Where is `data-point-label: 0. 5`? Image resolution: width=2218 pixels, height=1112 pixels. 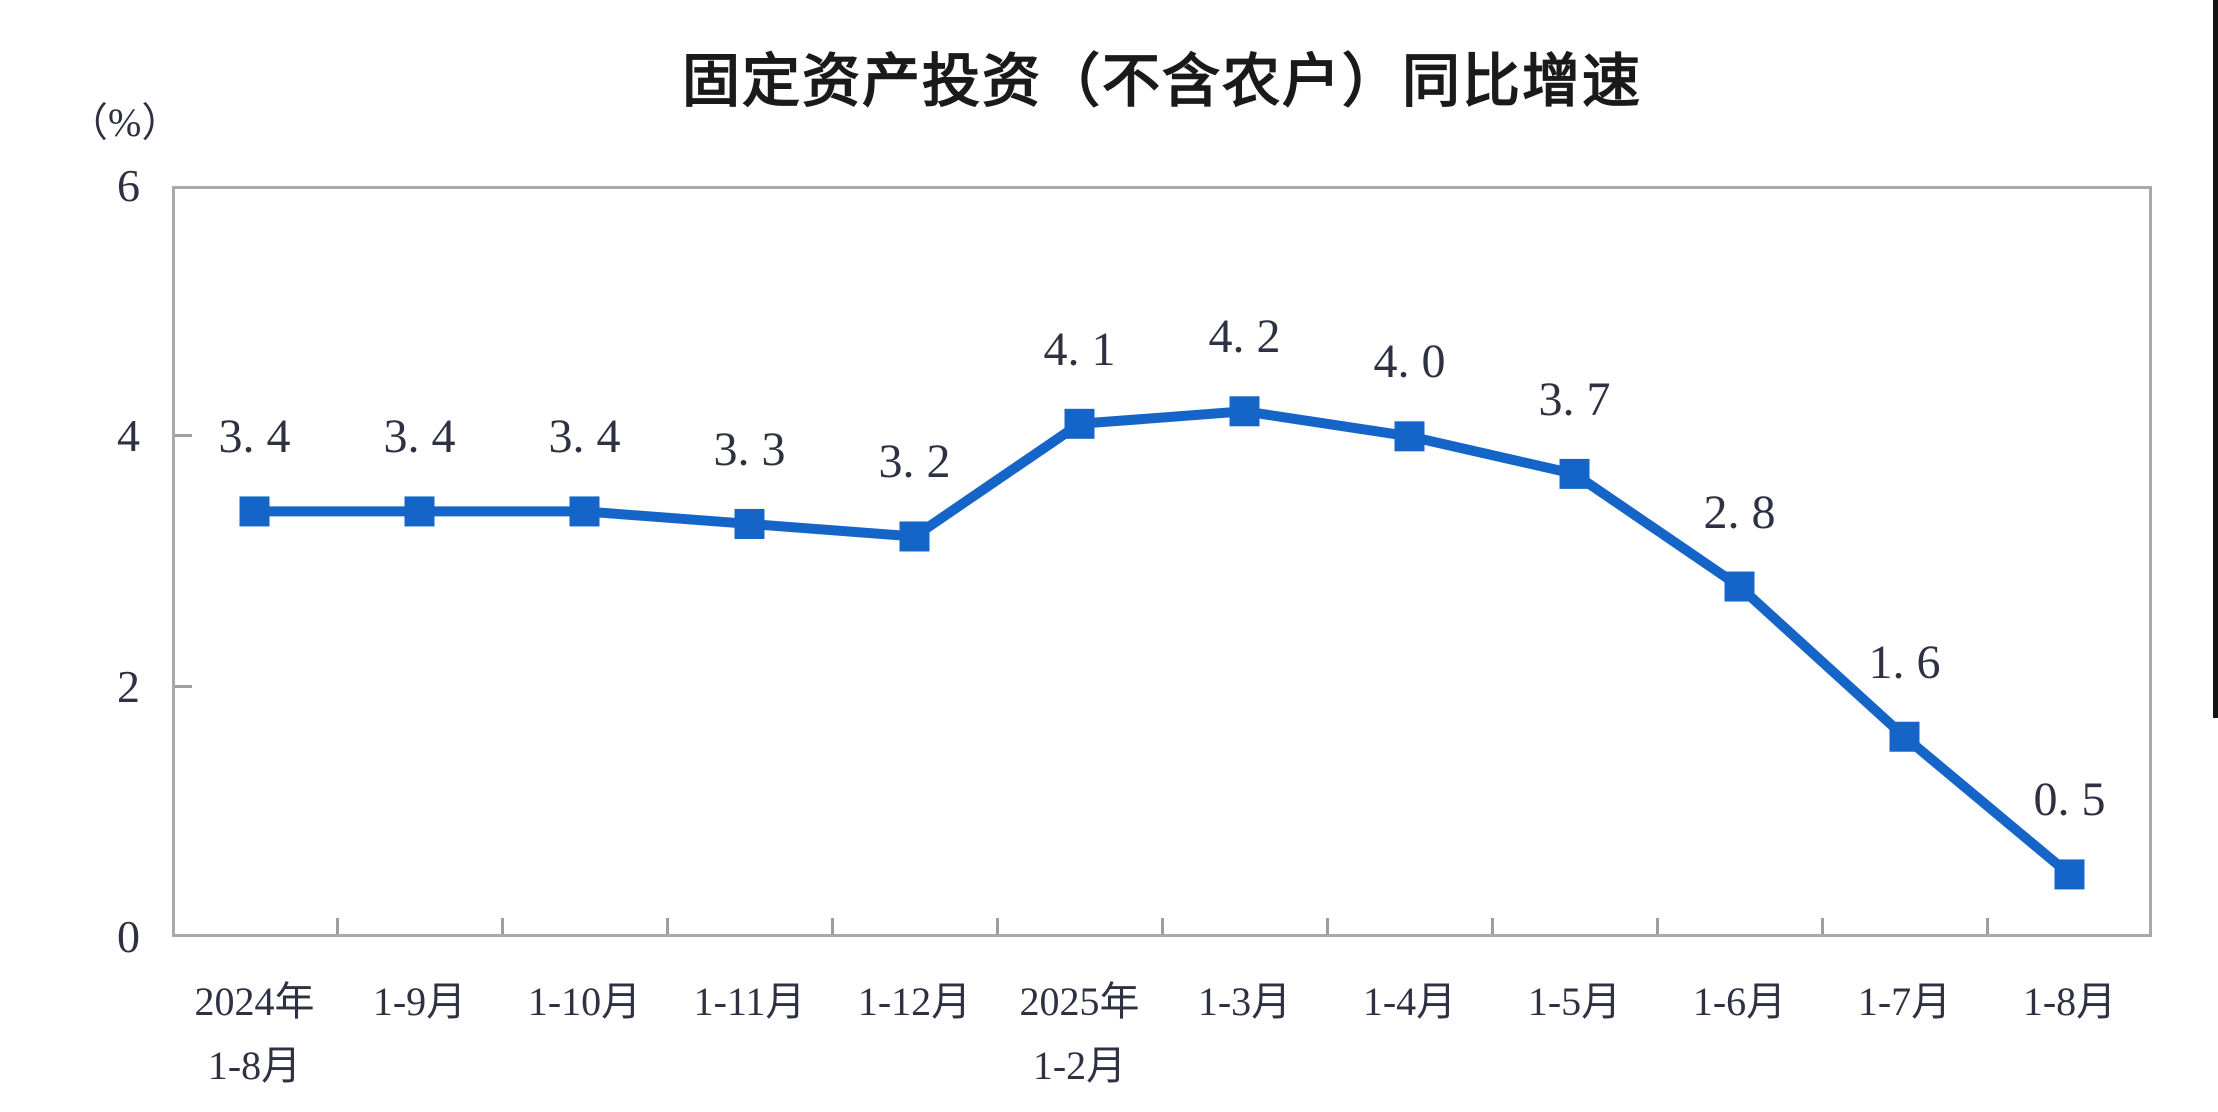 data-point-label: 0. 5 is located at coordinates (2069, 800).